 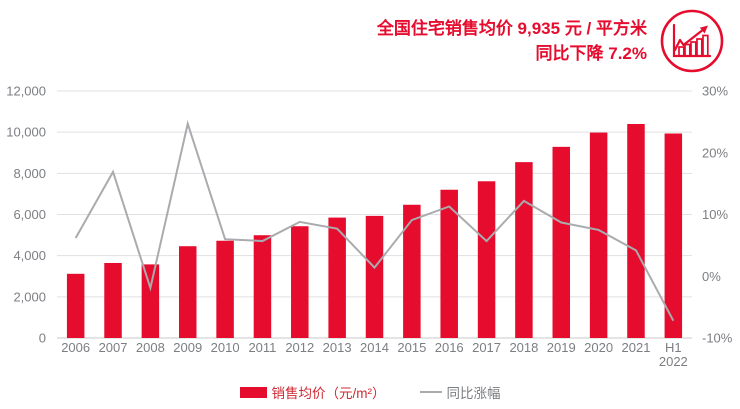 What do you see at coordinates (430, 392) in the screenshot?
I see `legend-line-swatch` at bounding box center [430, 392].